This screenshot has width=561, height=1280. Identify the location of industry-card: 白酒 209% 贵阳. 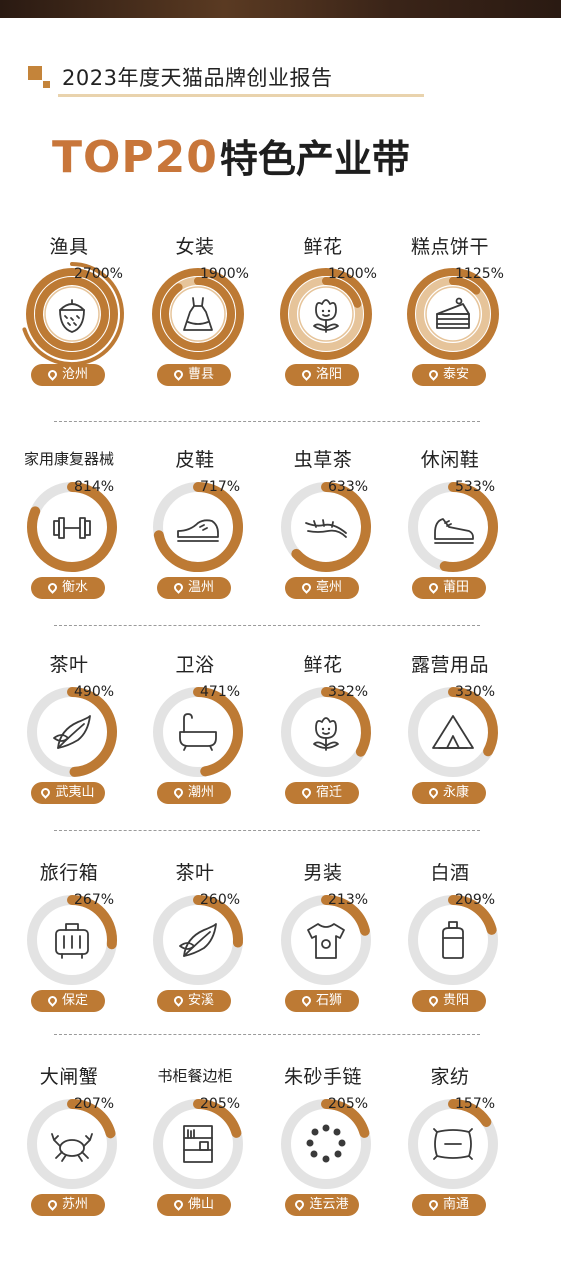
(450, 948).